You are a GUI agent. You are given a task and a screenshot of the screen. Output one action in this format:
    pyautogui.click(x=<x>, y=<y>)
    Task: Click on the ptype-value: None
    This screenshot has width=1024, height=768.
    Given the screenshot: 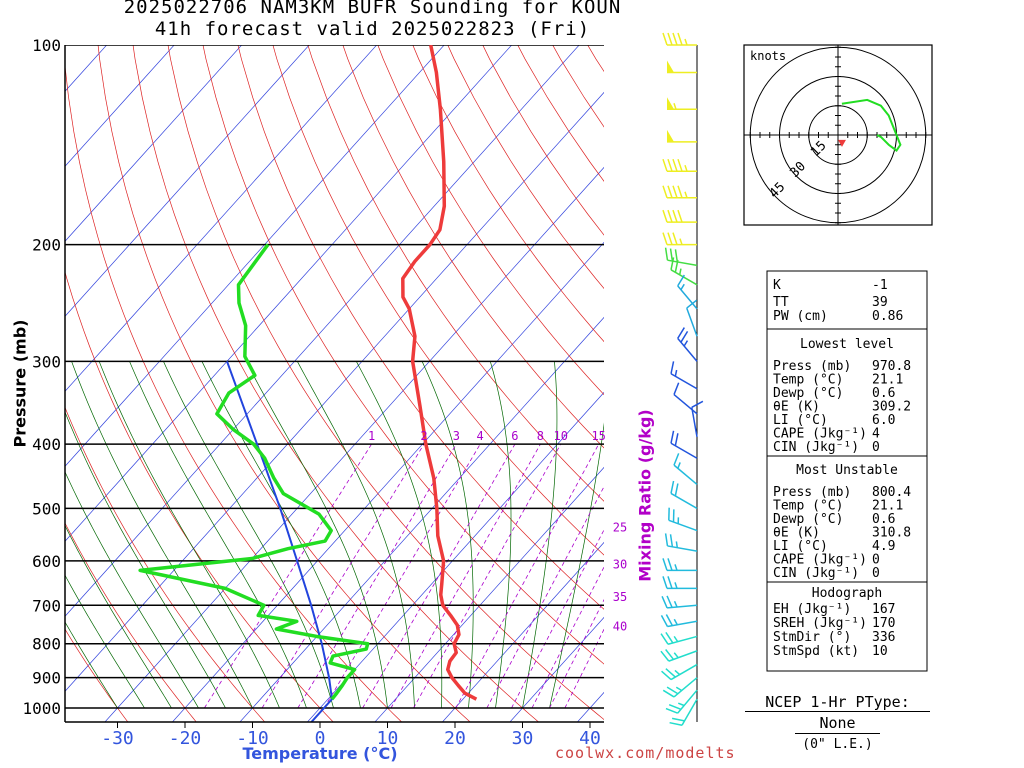 What is the action you would take?
    pyautogui.click(x=837, y=723)
    